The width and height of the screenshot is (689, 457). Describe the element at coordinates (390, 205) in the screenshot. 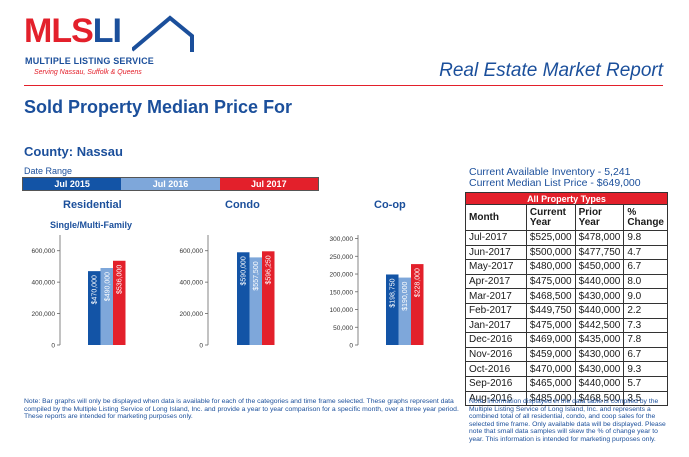

I see `coop-chart-title: Co-op` at that location.